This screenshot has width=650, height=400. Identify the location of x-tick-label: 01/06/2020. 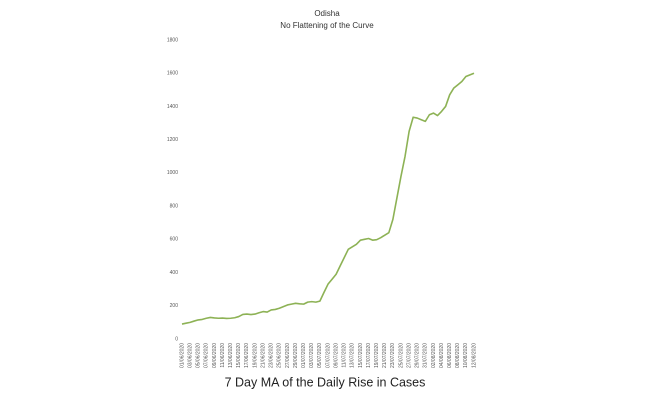
(182, 355).